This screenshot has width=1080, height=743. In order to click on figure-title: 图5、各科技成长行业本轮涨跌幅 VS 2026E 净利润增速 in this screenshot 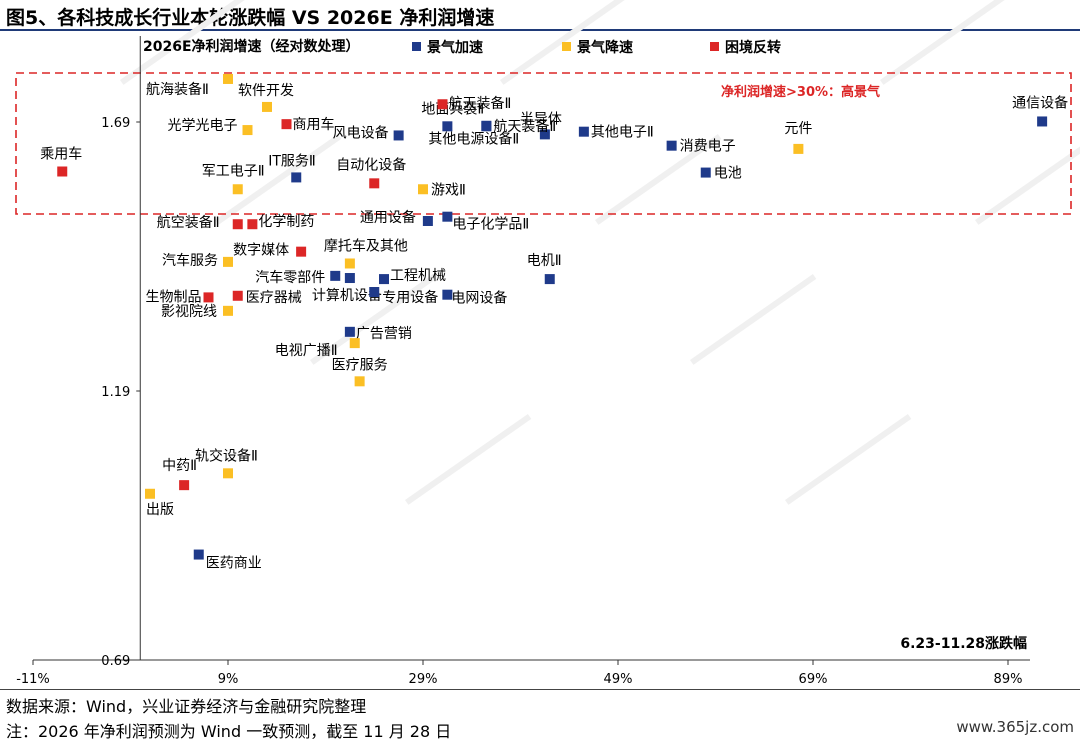, I will do `click(250, 18)`.